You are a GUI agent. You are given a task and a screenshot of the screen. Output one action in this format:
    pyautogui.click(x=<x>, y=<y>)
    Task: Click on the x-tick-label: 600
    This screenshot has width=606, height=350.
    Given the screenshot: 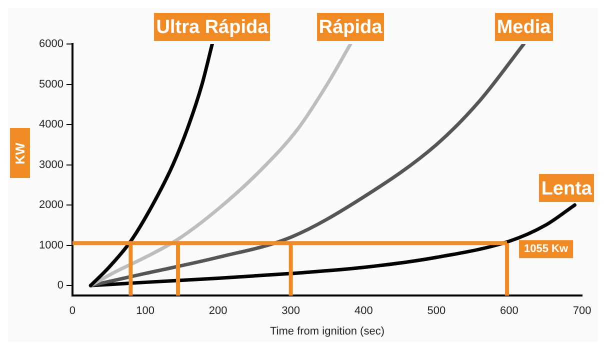 What is the action you would take?
    pyautogui.click(x=509, y=311)
    